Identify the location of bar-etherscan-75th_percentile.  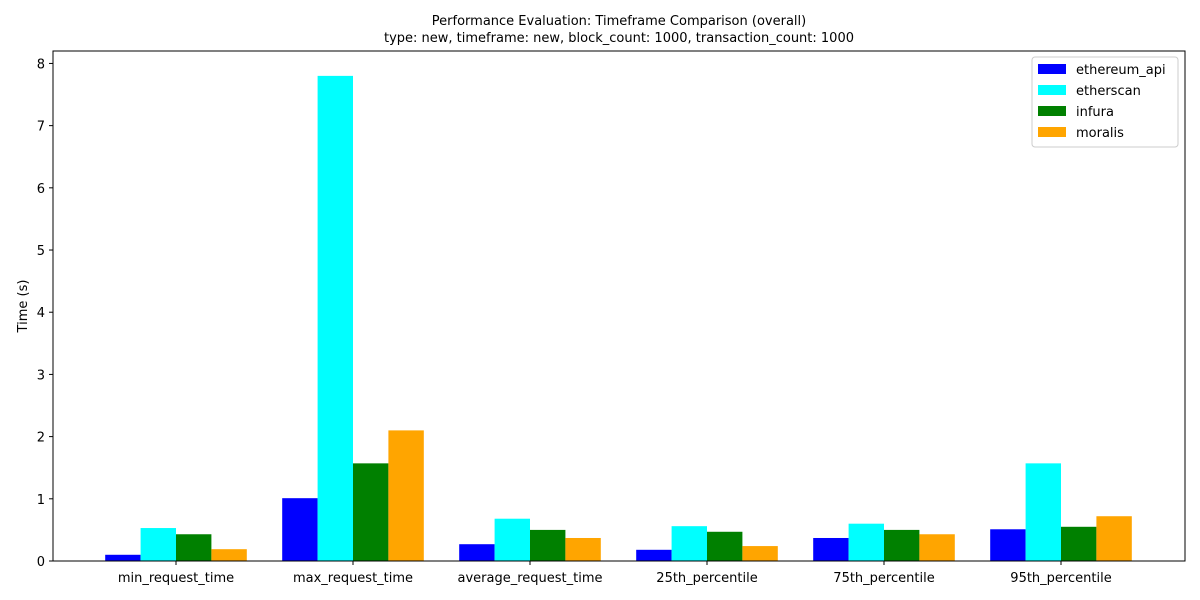
(866, 542).